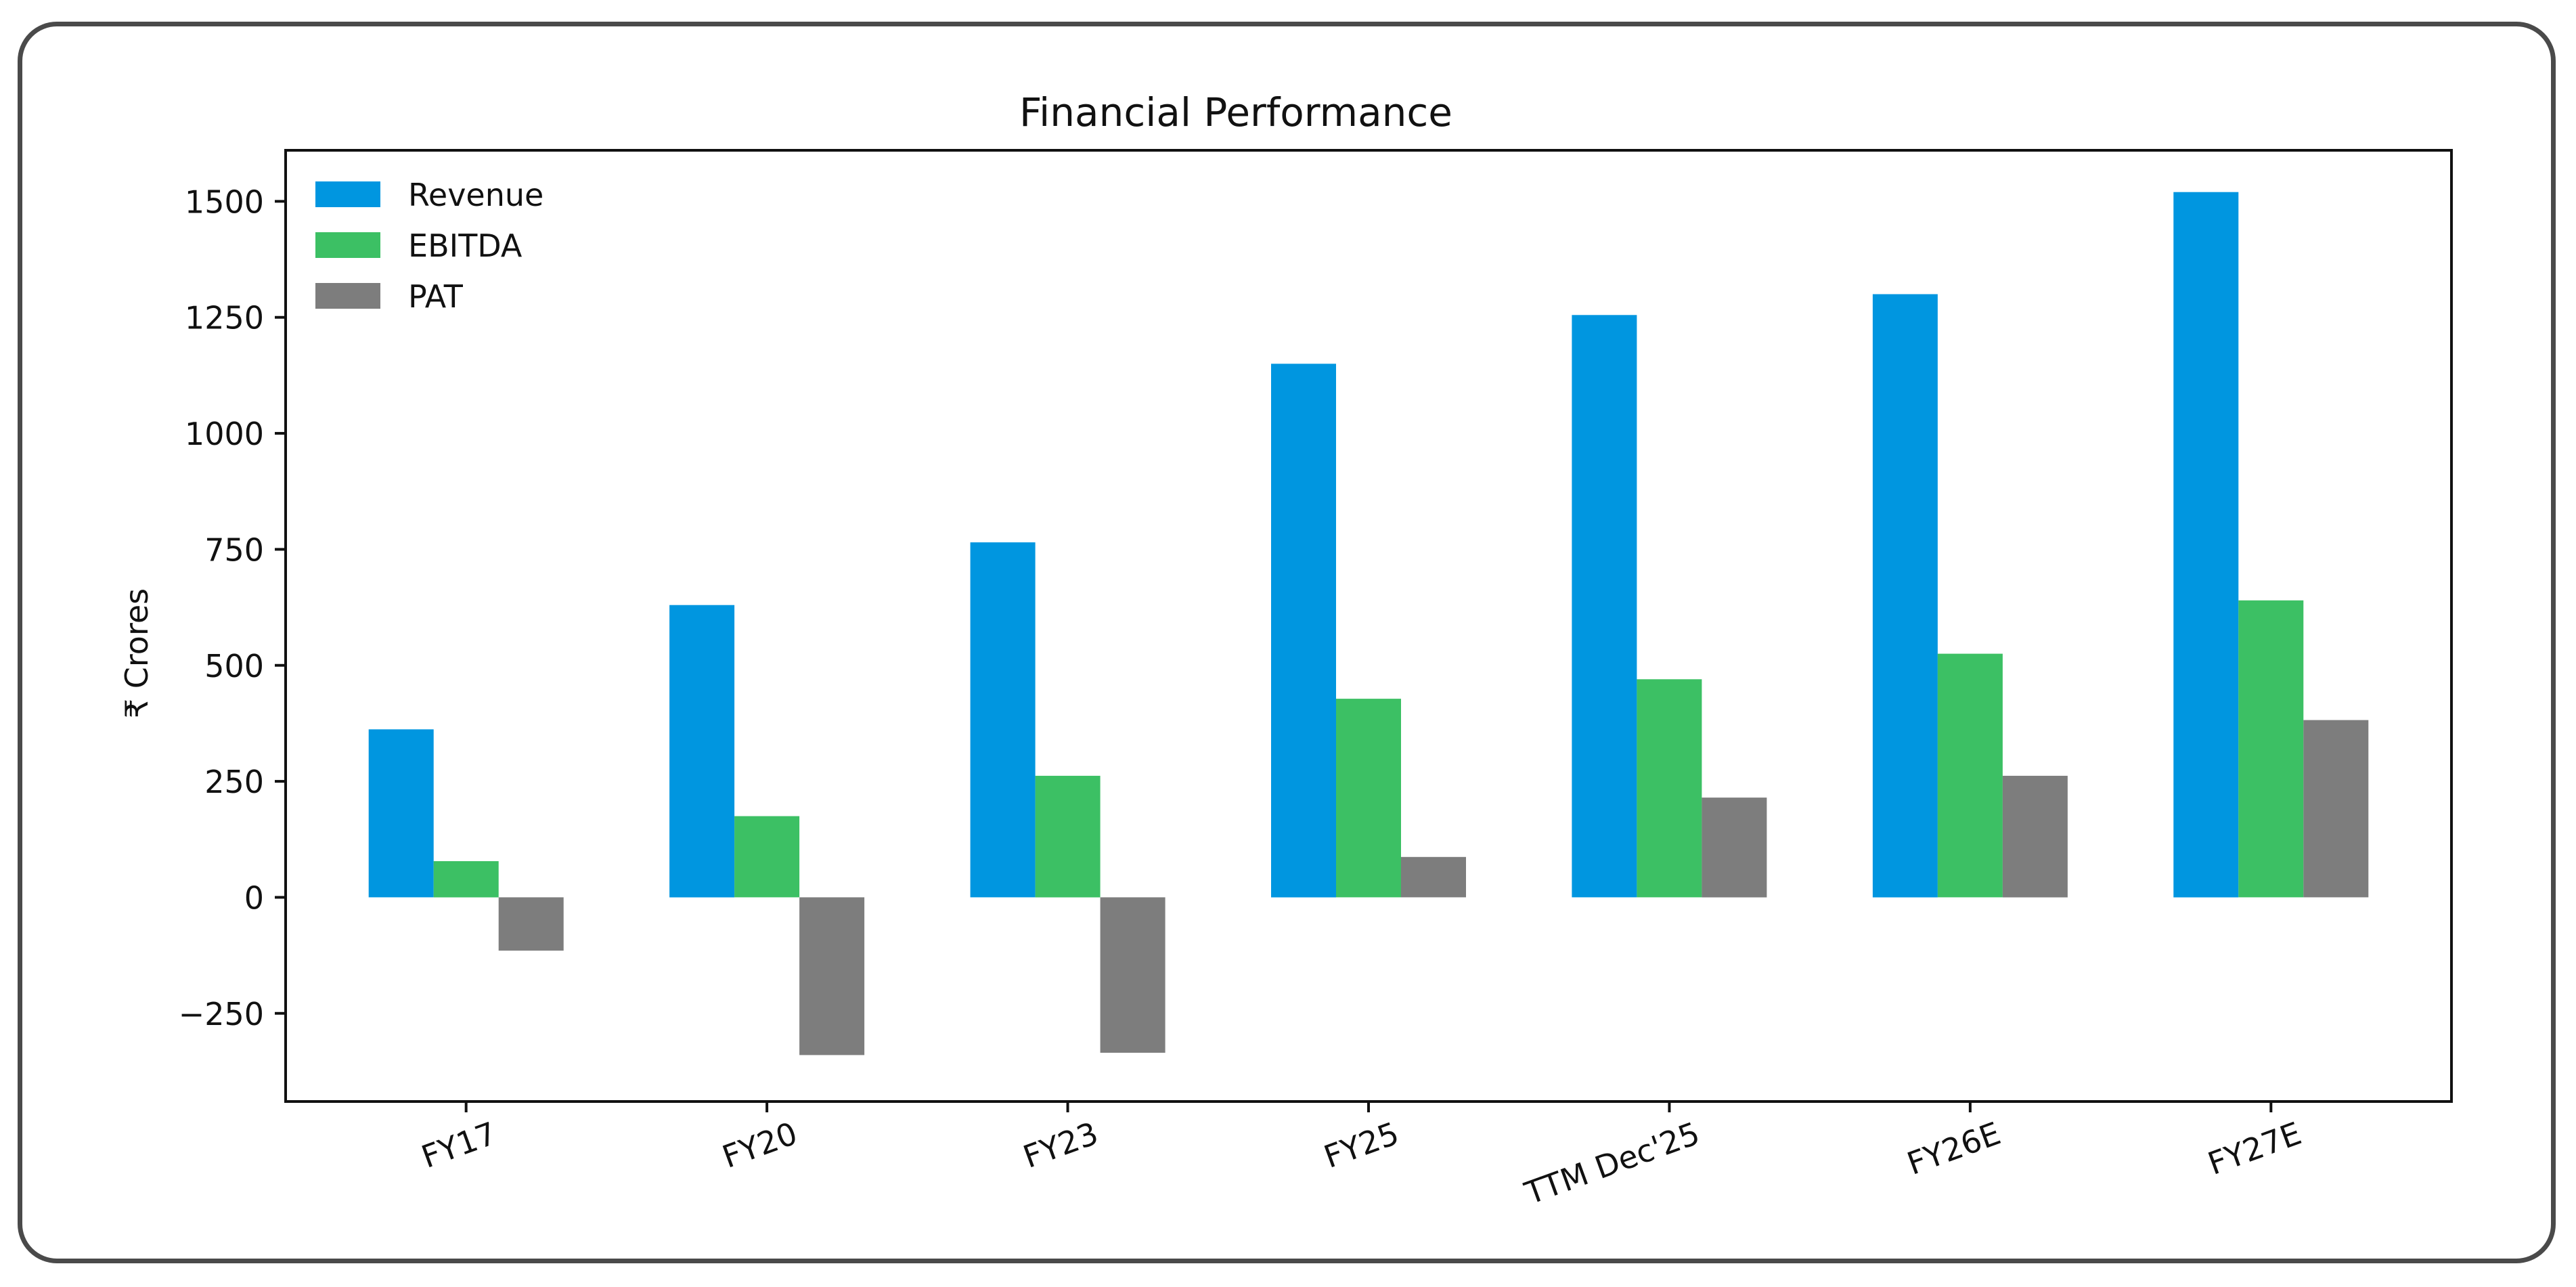 Image resolution: width=2576 pixels, height=1287 pixels. What do you see at coordinates (224, 201) in the screenshot?
I see `y-tick-label-7: 1500` at bounding box center [224, 201].